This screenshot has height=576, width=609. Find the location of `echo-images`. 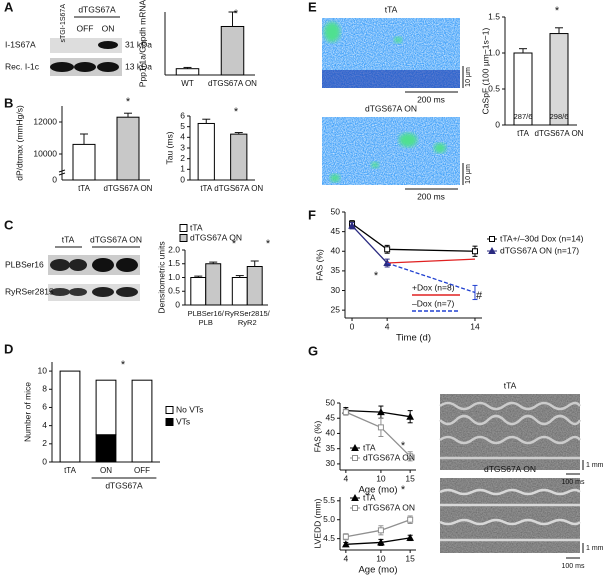

echo-images is located at coordinates (511, 476).